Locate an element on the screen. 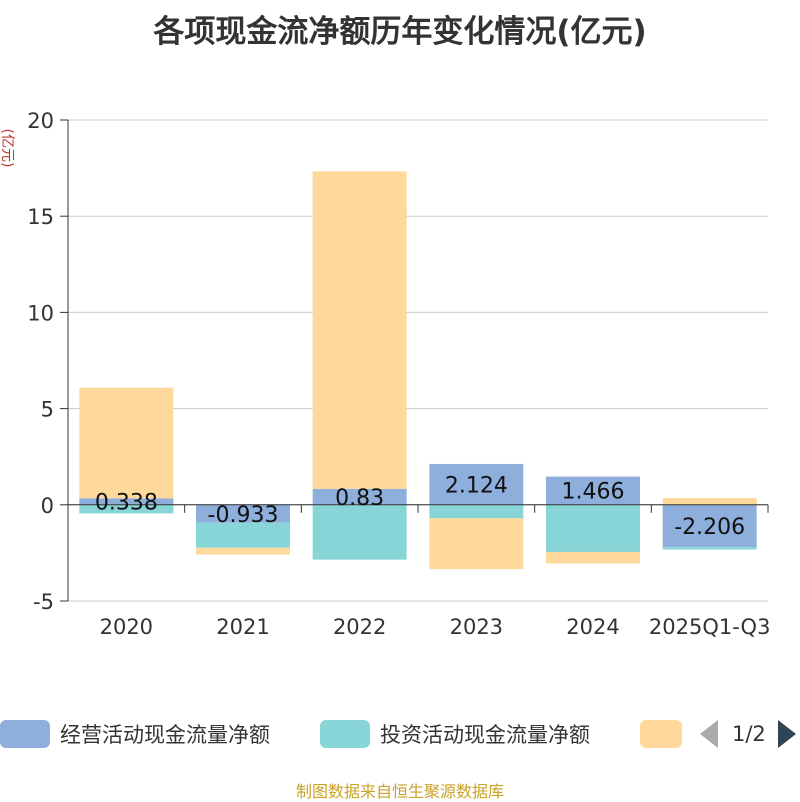  legend-prev-icon is located at coordinates (709, 734).